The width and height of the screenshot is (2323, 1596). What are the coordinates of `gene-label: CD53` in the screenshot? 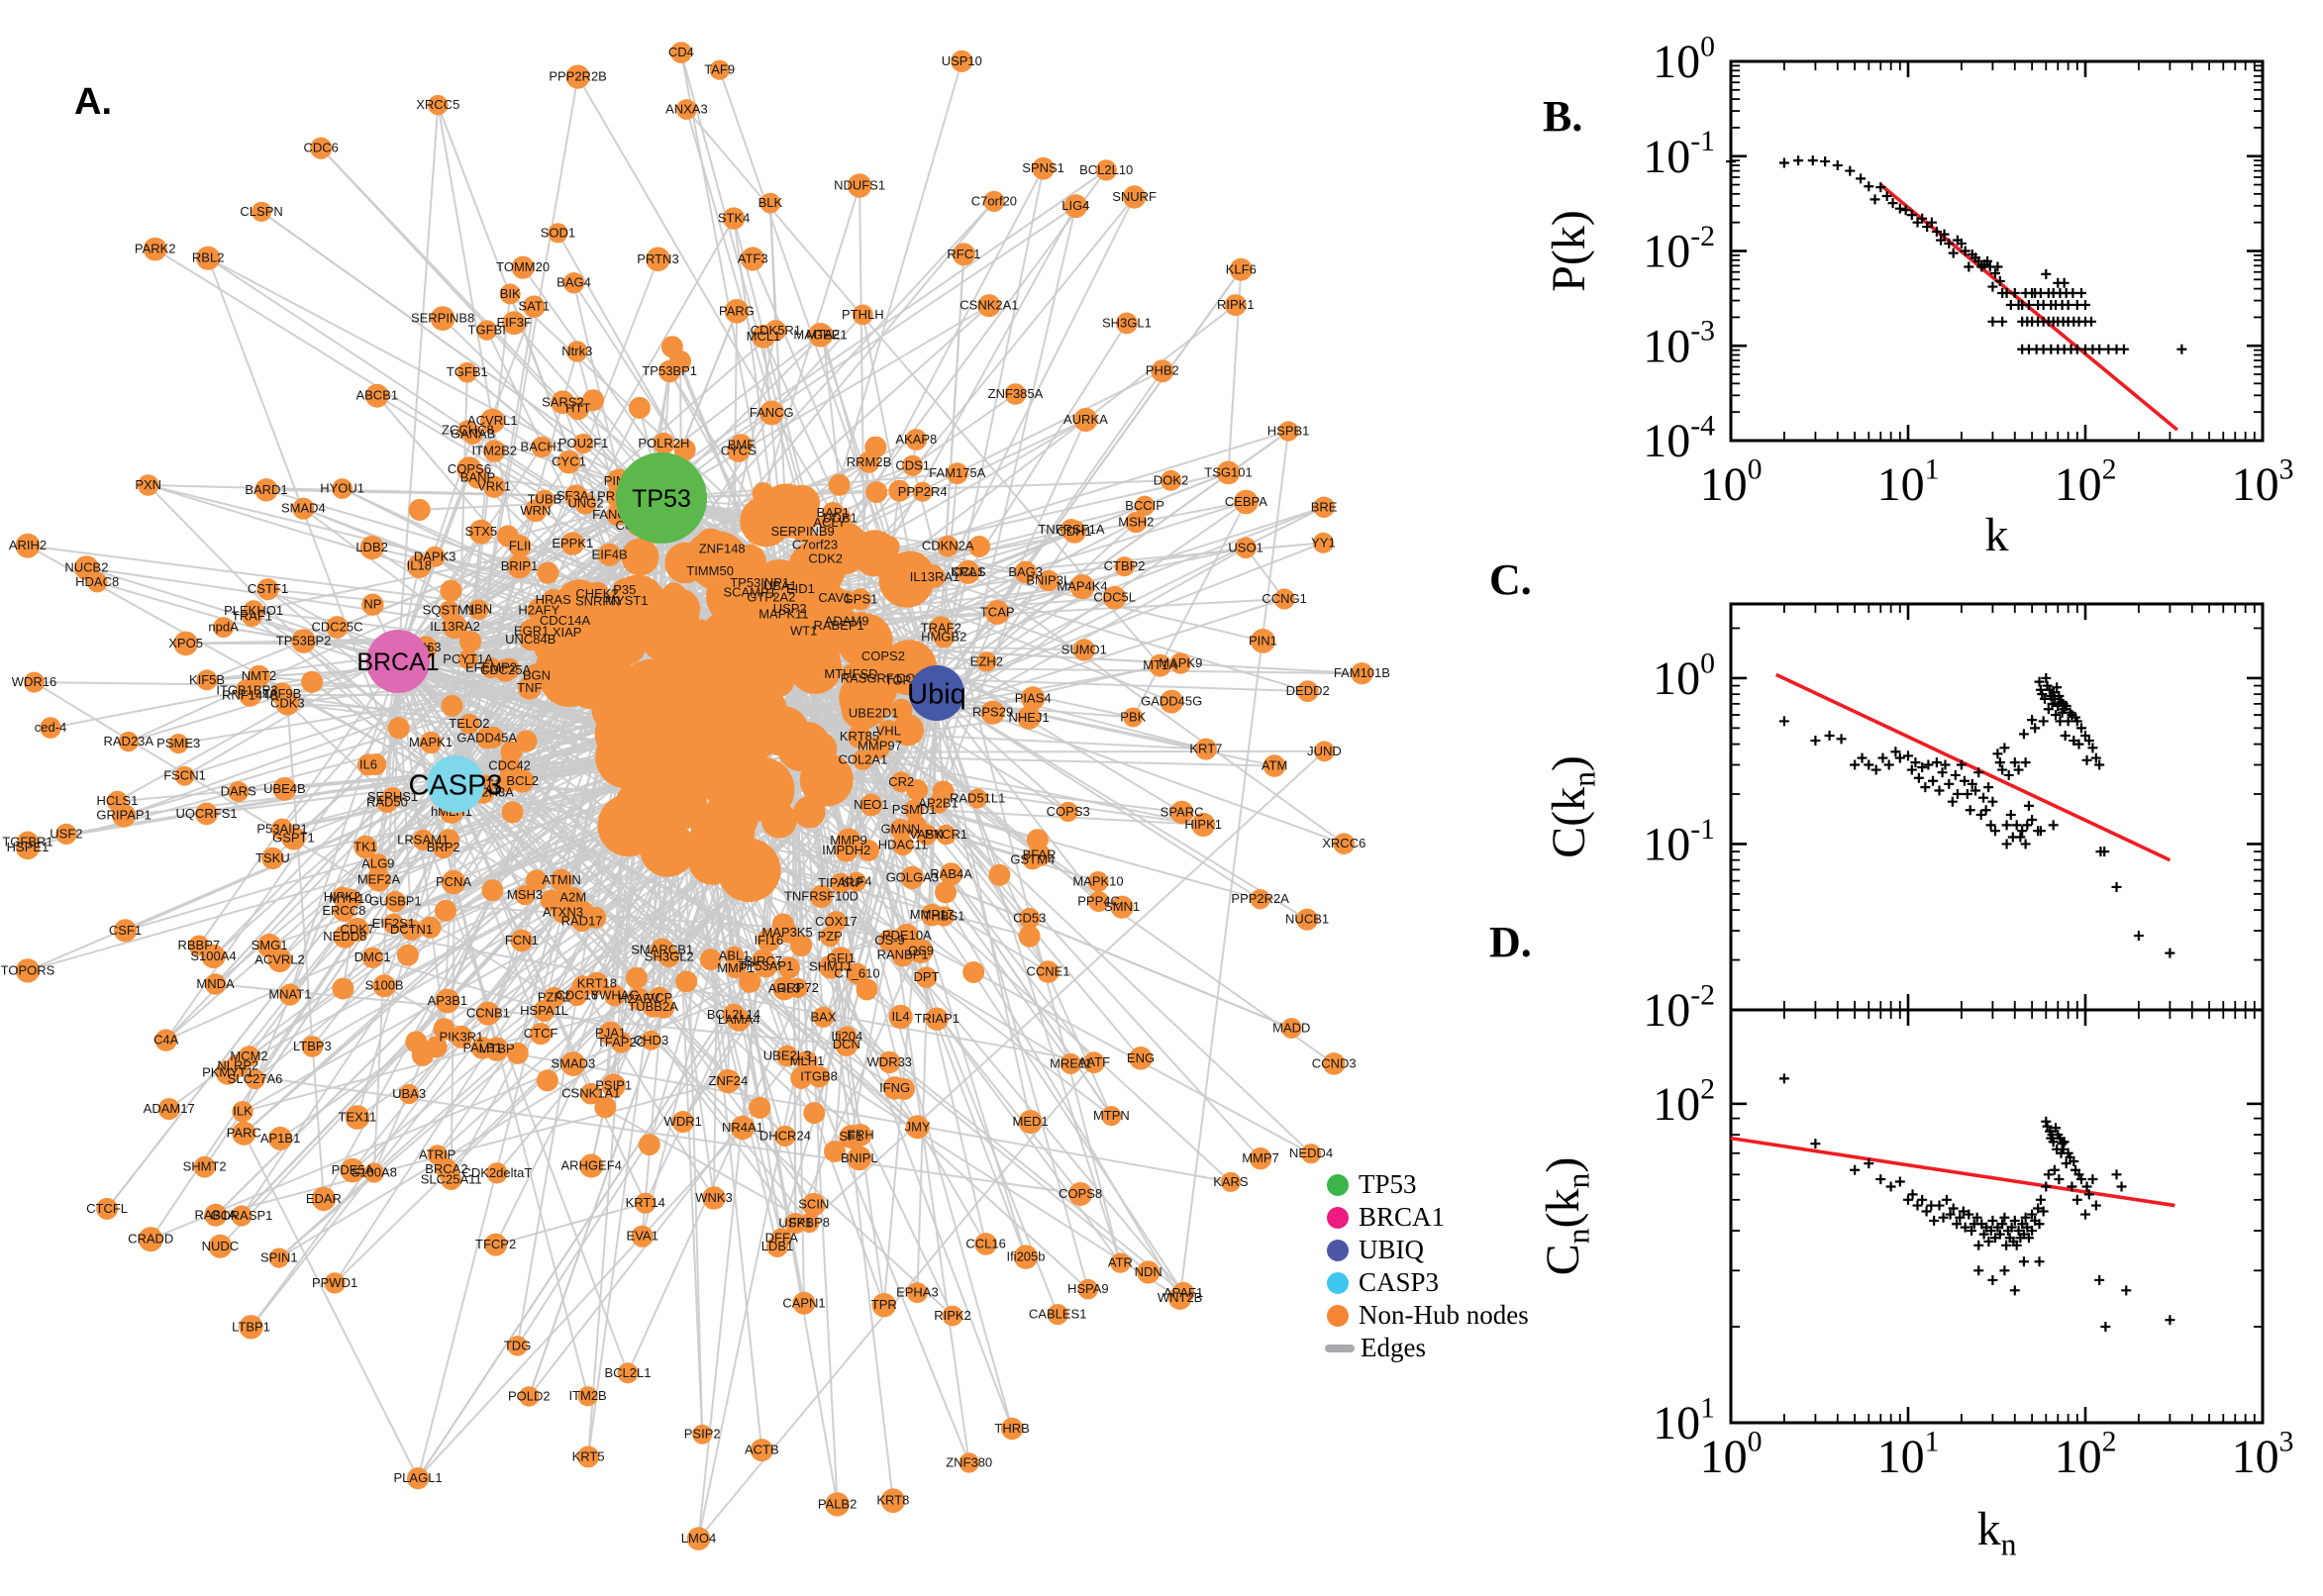 It's located at (1029, 919).